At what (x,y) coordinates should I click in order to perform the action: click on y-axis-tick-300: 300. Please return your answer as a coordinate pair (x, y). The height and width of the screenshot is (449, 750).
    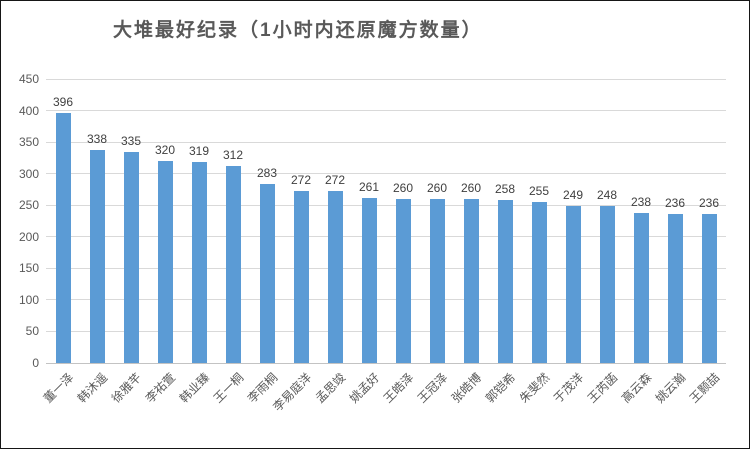
    Looking at the image, I should click on (28, 173).